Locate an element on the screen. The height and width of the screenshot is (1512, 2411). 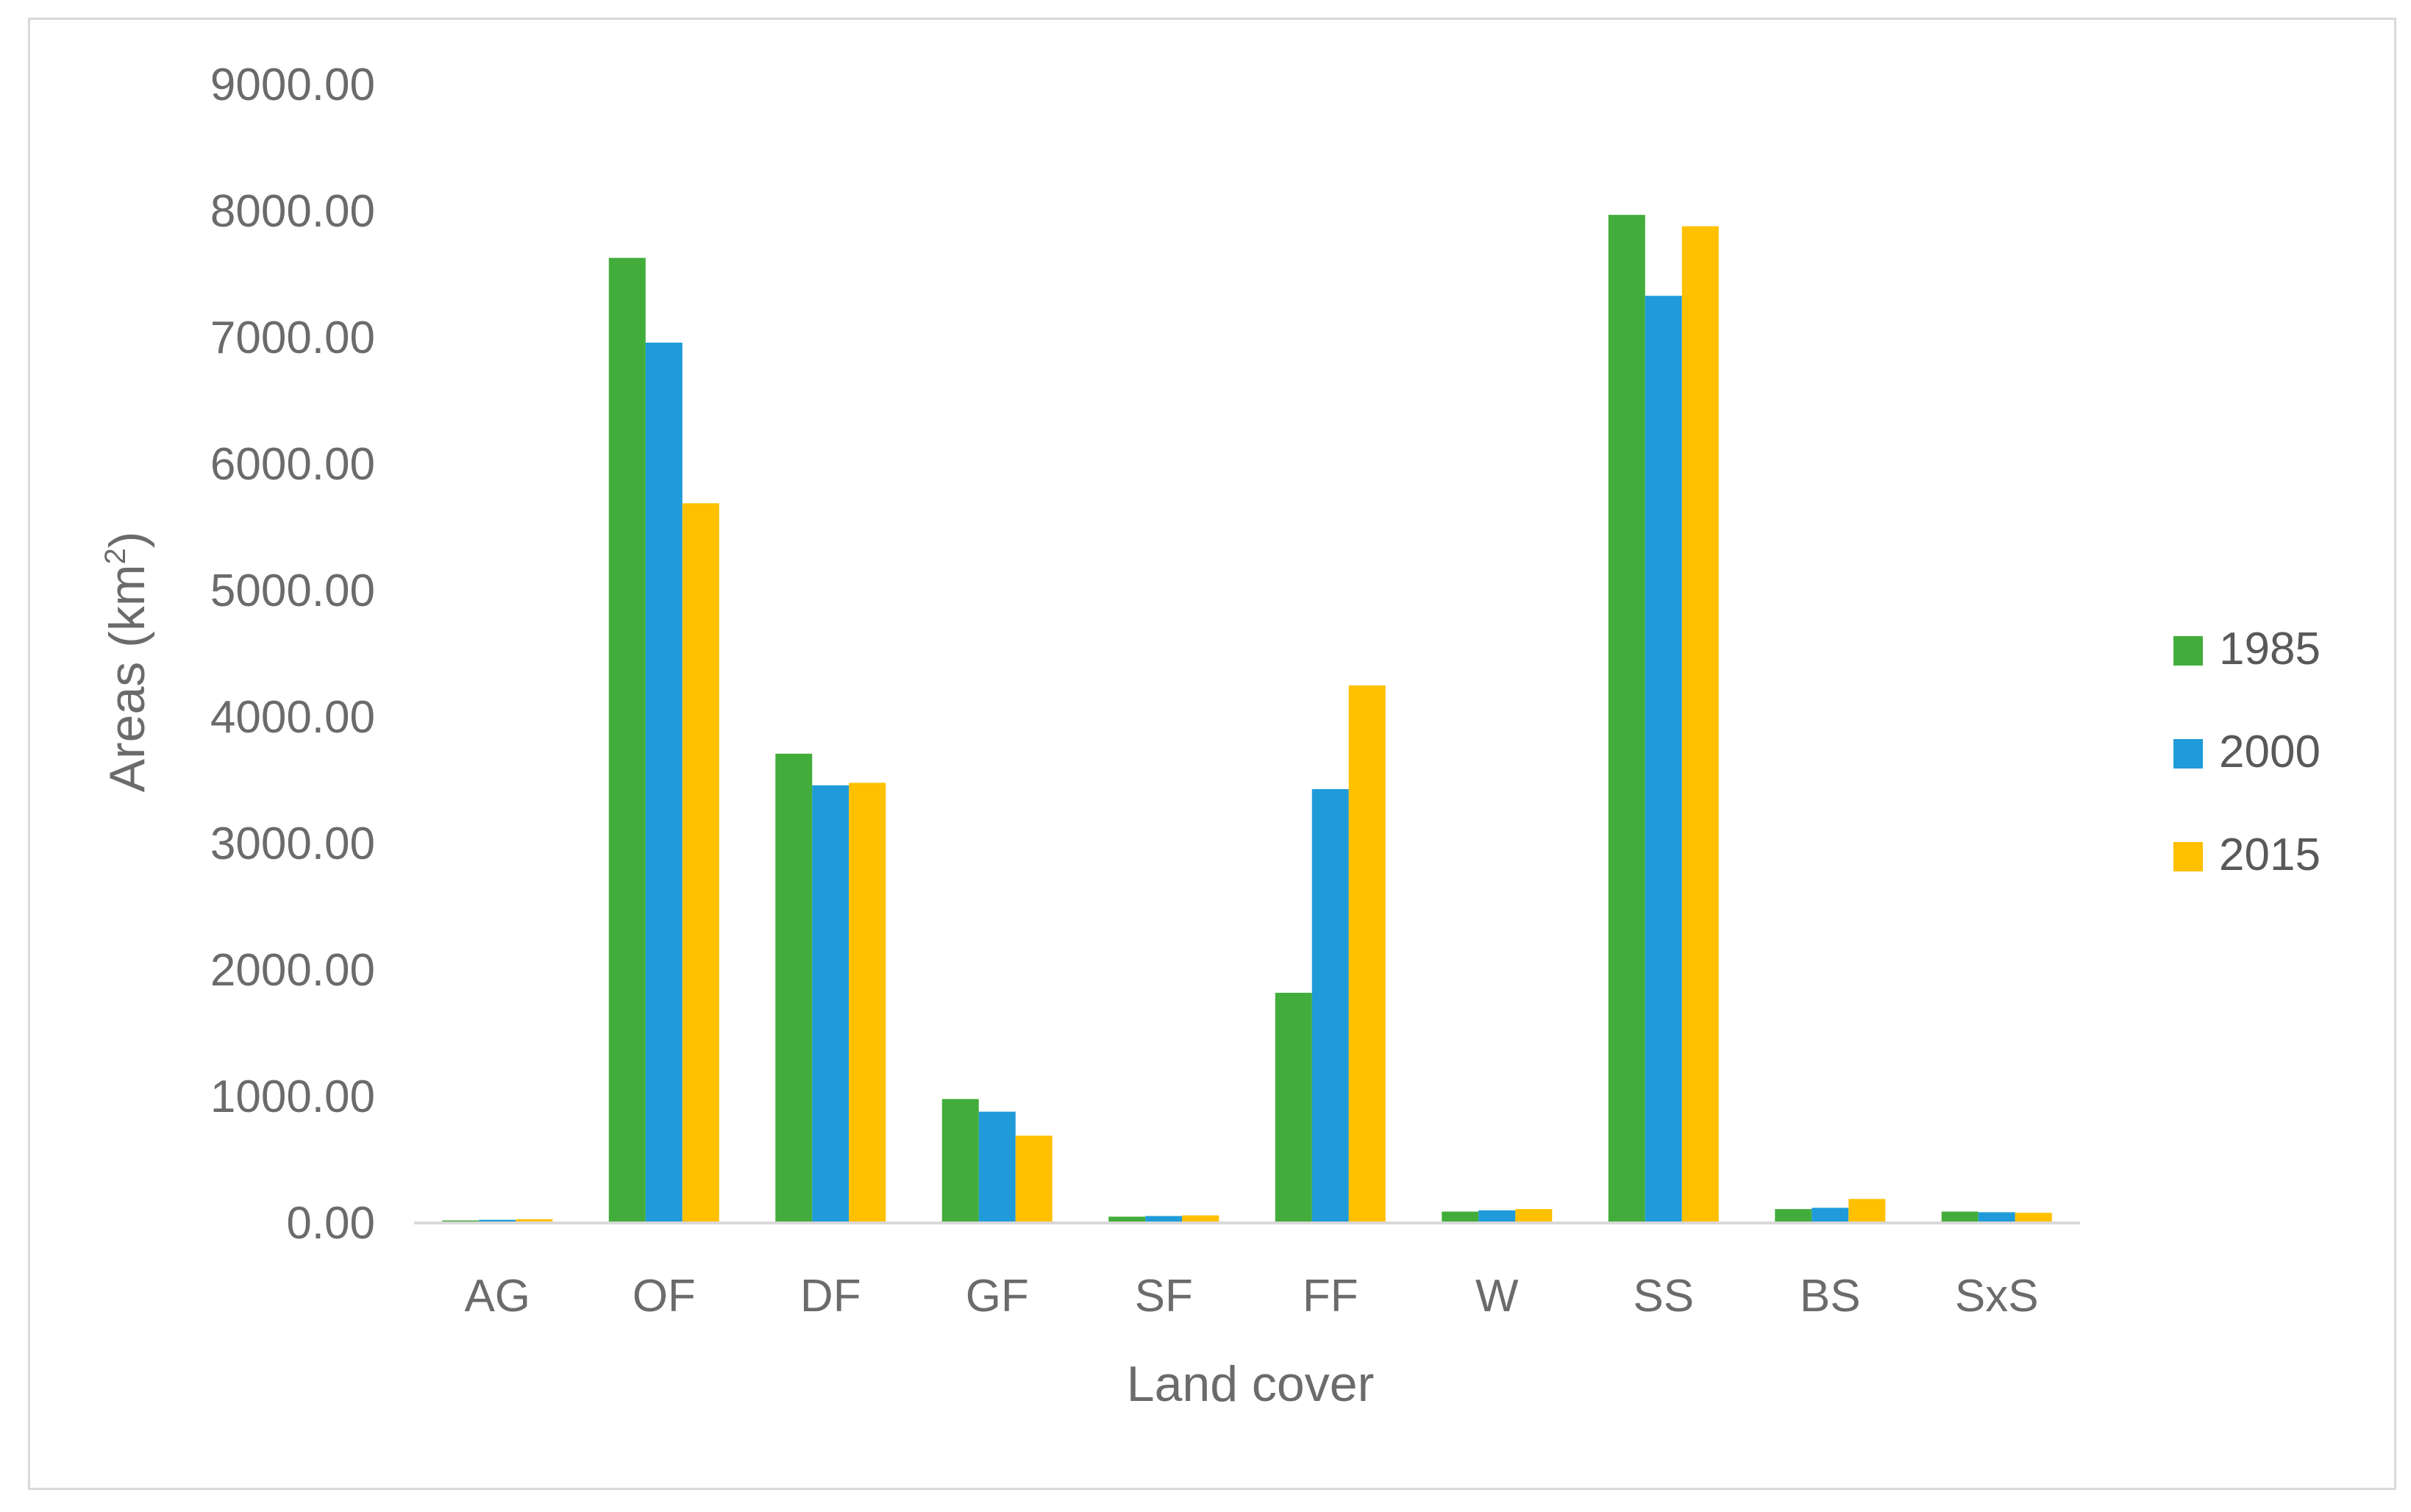
x-tick-label: SS is located at coordinates (1663, 1297).